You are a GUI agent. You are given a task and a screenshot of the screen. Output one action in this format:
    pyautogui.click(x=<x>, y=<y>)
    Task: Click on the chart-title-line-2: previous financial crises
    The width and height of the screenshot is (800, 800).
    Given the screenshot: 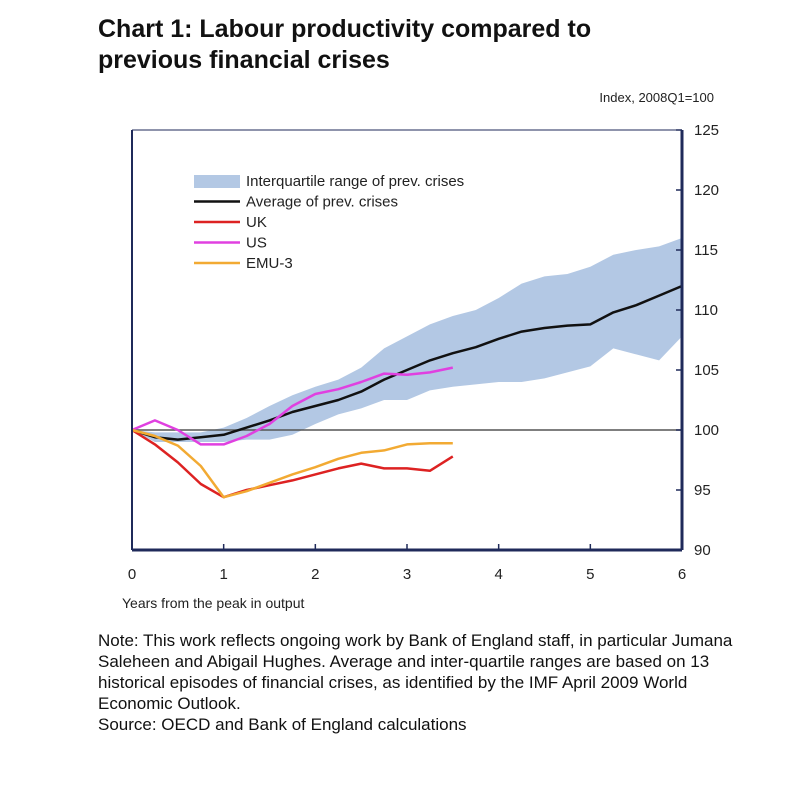 What is the action you would take?
    pyautogui.click(x=244, y=60)
    